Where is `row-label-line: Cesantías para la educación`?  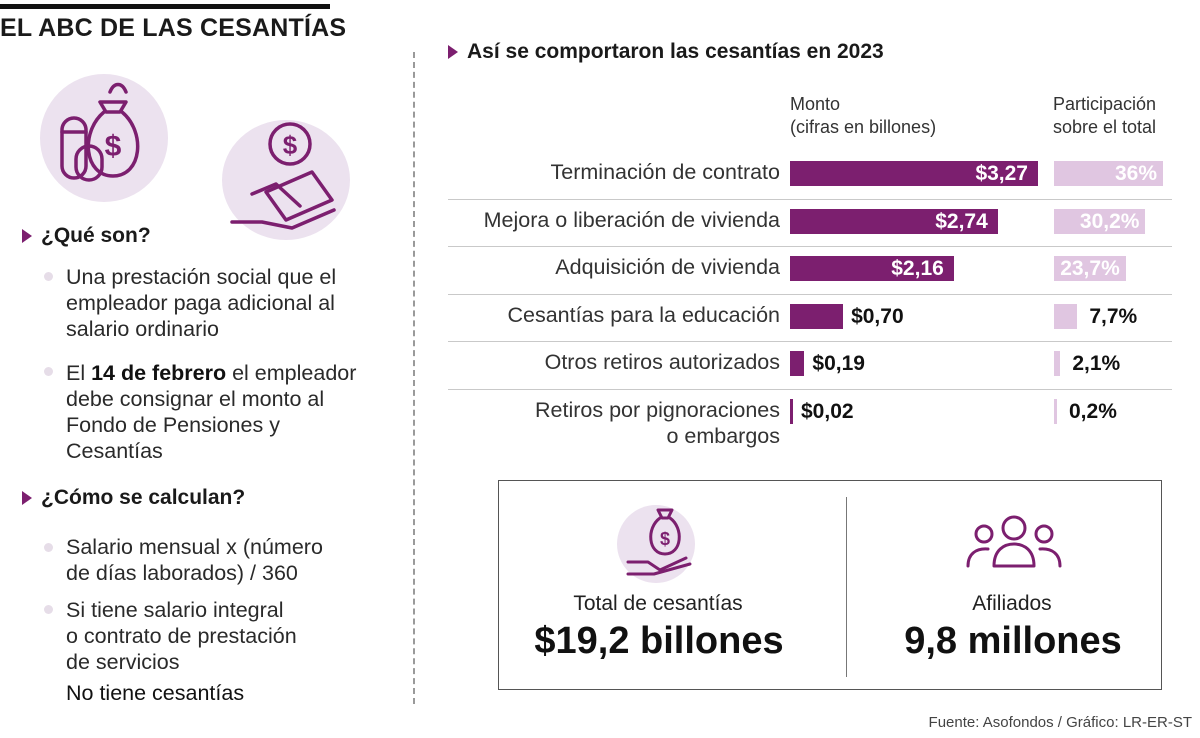
row-label-line: Cesantías para la educación is located at coordinates (643, 314).